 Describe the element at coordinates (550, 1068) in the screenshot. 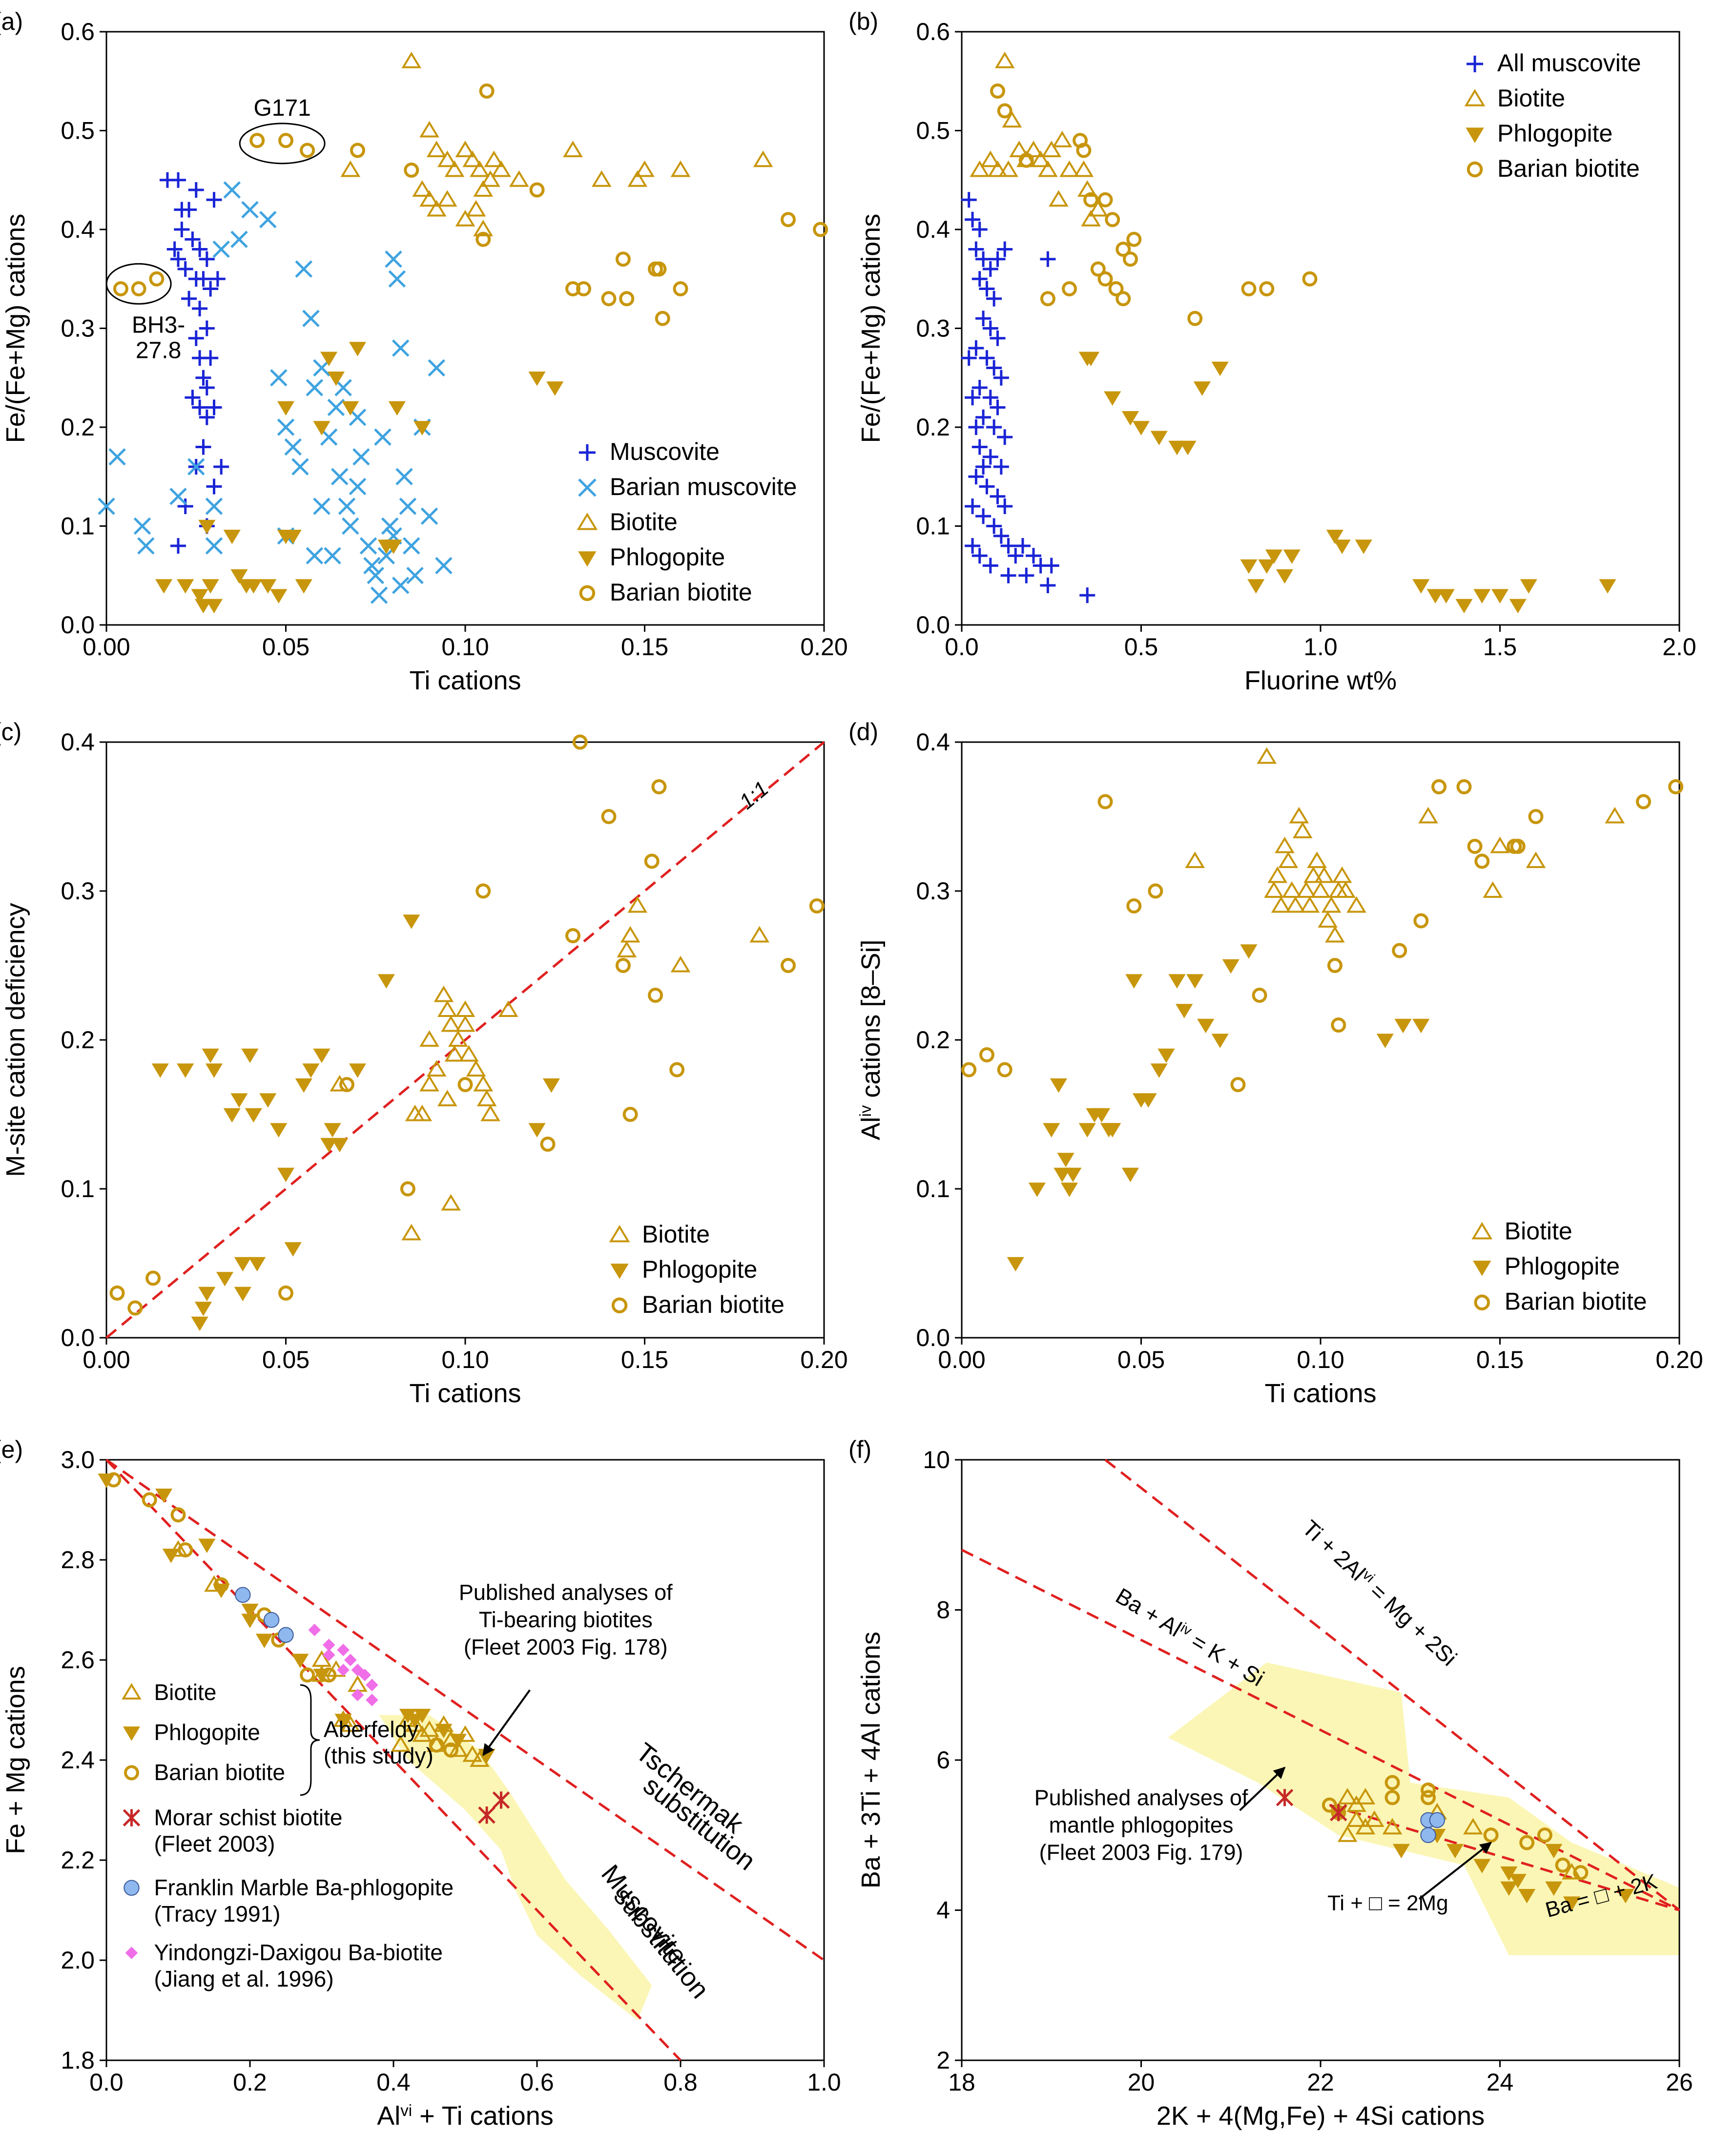

I see `series-biotite` at that location.